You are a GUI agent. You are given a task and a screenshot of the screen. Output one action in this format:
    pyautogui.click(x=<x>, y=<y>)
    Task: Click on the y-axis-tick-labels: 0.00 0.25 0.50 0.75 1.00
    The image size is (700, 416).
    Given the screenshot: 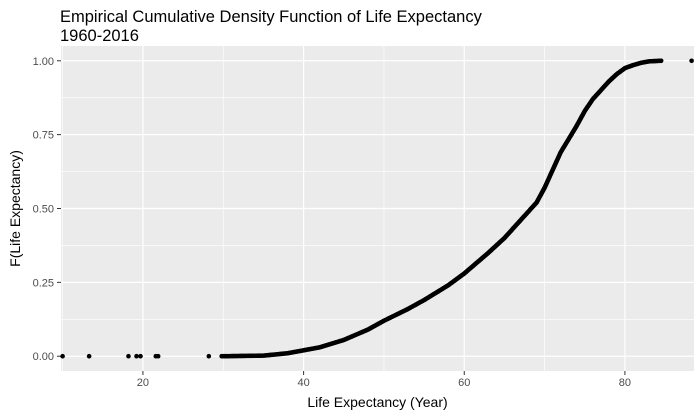 What is the action you would take?
    pyautogui.click(x=43, y=209)
    